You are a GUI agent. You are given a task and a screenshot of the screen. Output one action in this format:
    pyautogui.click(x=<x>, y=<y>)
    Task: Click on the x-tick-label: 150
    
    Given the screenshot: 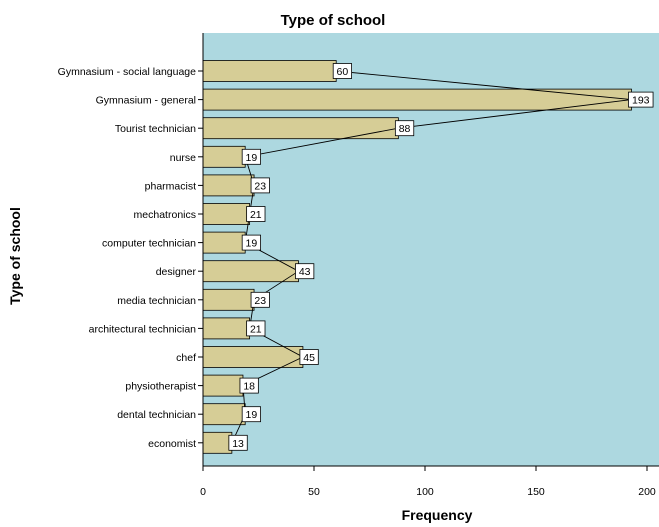 What is the action you would take?
    pyautogui.click(x=536, y=492)
    